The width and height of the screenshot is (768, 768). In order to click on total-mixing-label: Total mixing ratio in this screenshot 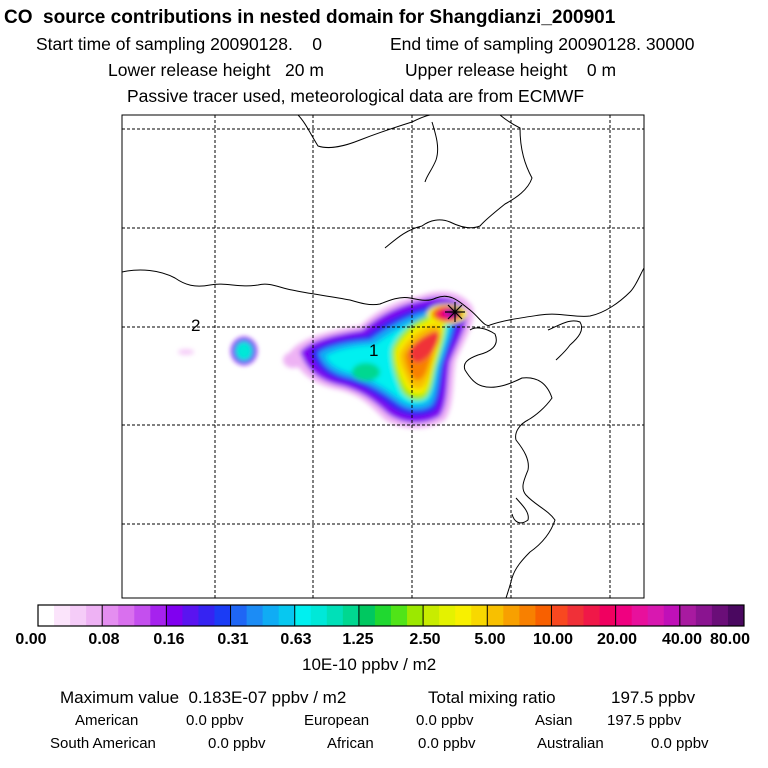, I will do `click(492, 697)`.